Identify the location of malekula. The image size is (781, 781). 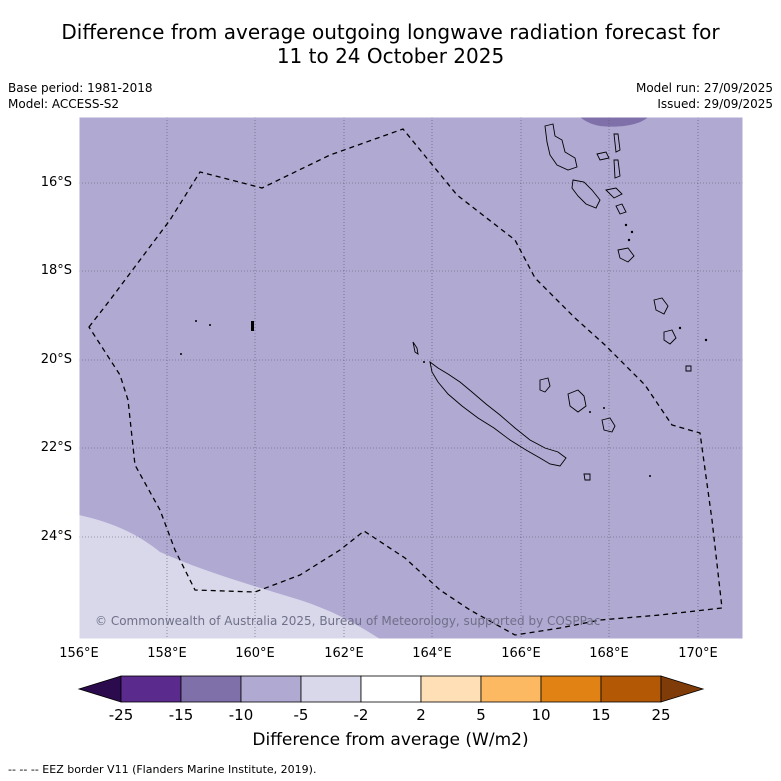
(586, 194).